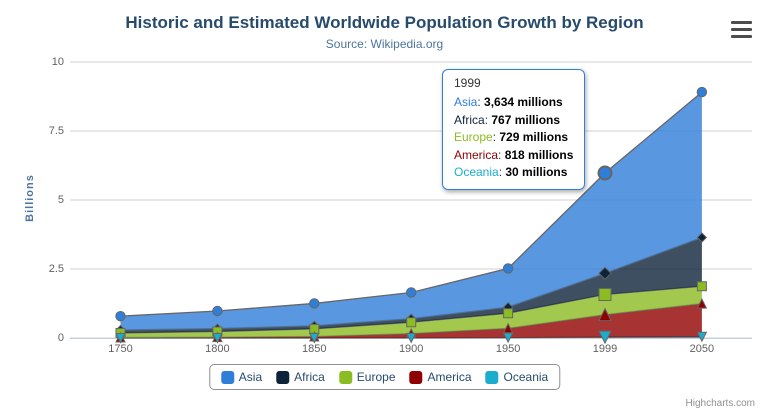 The width and height of the screenshot is (769, 416). Describe the element at coordinates (60, 337) in the screenshot. I see `y-axis-label: 0` at that location.